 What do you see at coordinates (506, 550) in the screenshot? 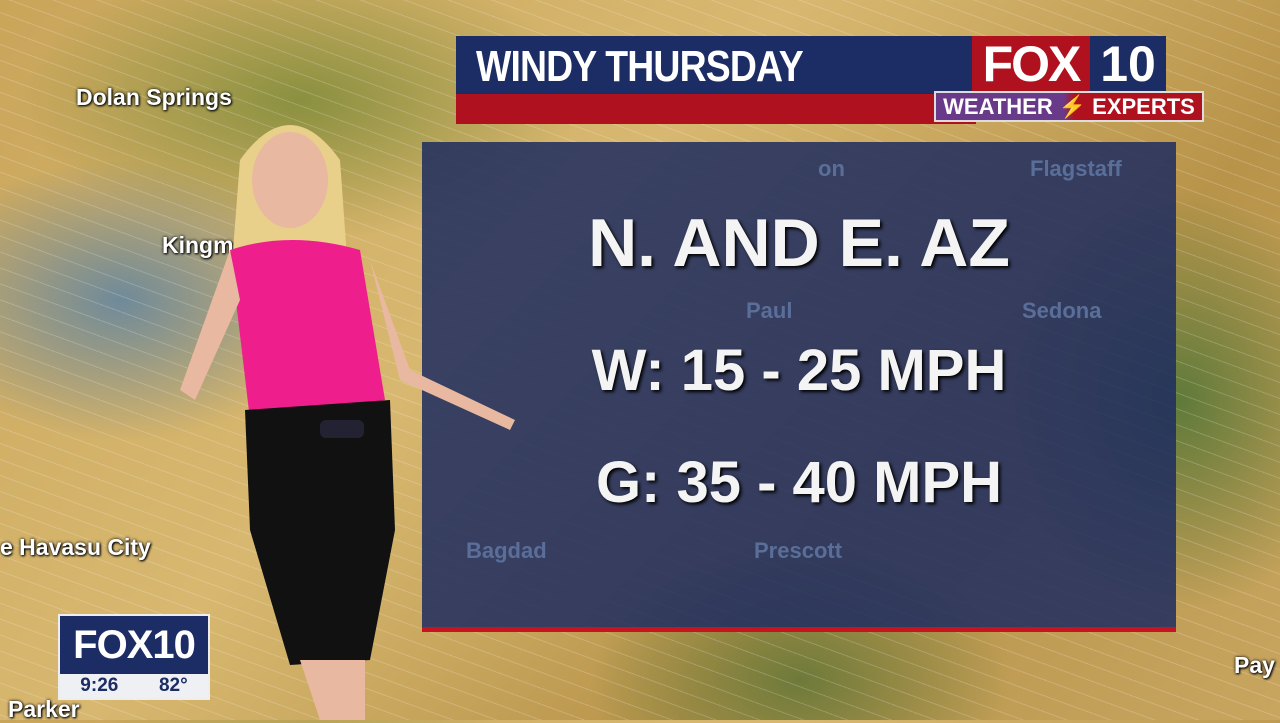
I see `map-label-bagdad: Bagdad` at bounding box center [506, 550].